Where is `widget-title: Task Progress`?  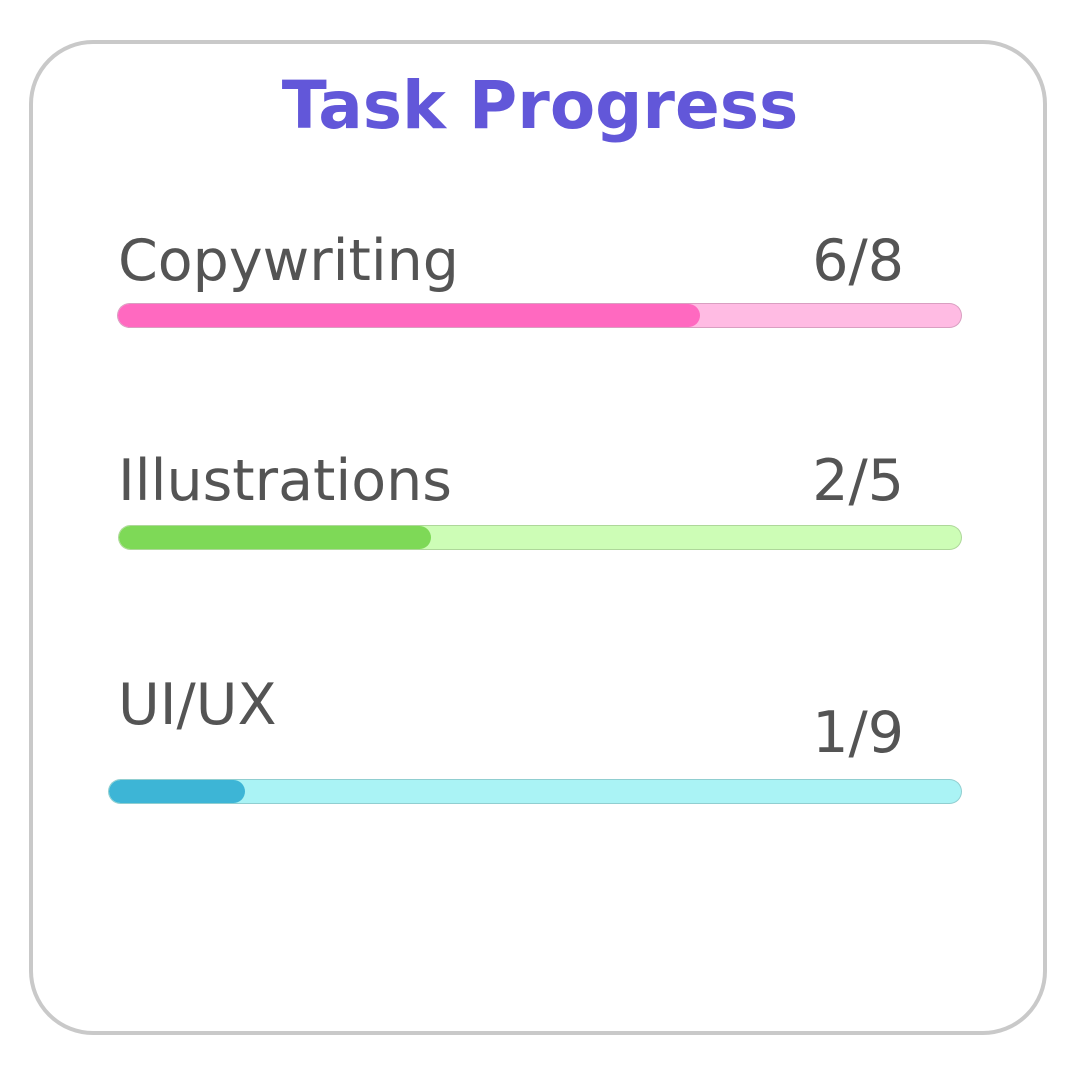 widget-title: Task Progress is located at coordinates (540, 105).